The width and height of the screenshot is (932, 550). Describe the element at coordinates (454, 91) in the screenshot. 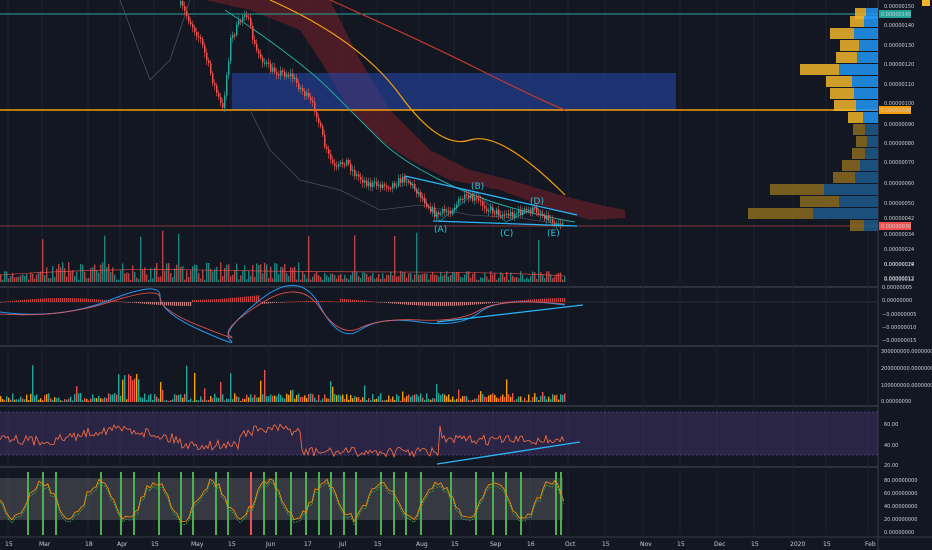

I see `supply-zone-box` at that location.